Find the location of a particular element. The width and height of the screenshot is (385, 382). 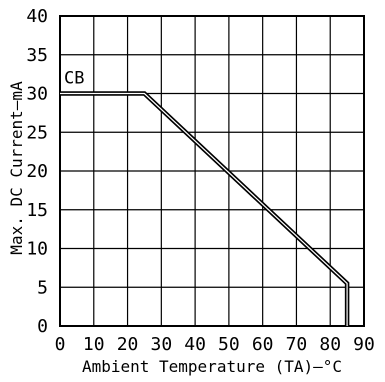

x-axis-title: Ambient Temperature (TA)–°C is located at coordinates (212, 366).